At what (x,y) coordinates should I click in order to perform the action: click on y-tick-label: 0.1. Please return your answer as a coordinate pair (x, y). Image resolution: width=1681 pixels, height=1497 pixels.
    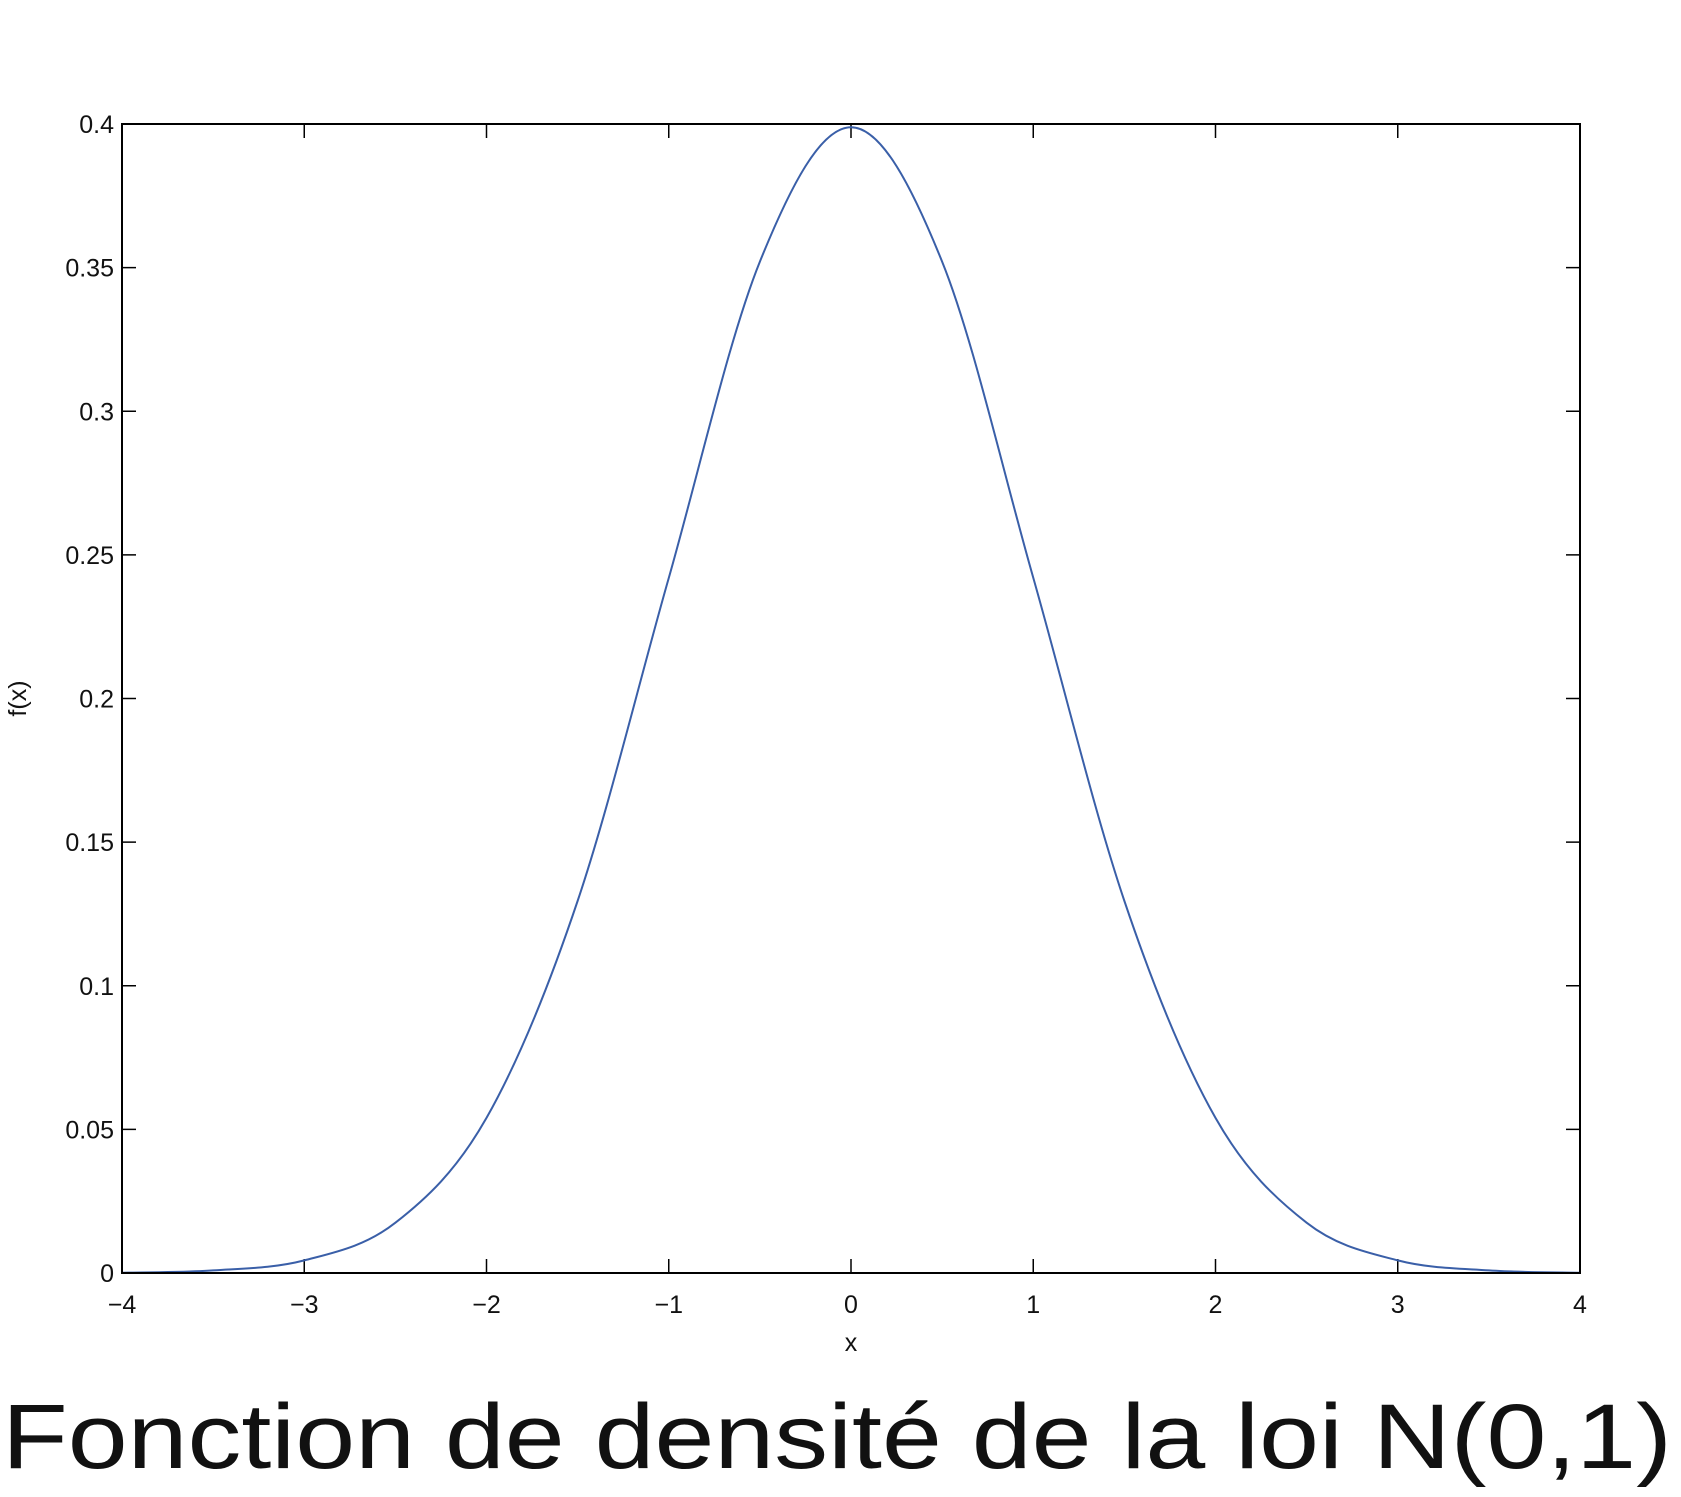
    Looking at the image, I should click on (96, 987).